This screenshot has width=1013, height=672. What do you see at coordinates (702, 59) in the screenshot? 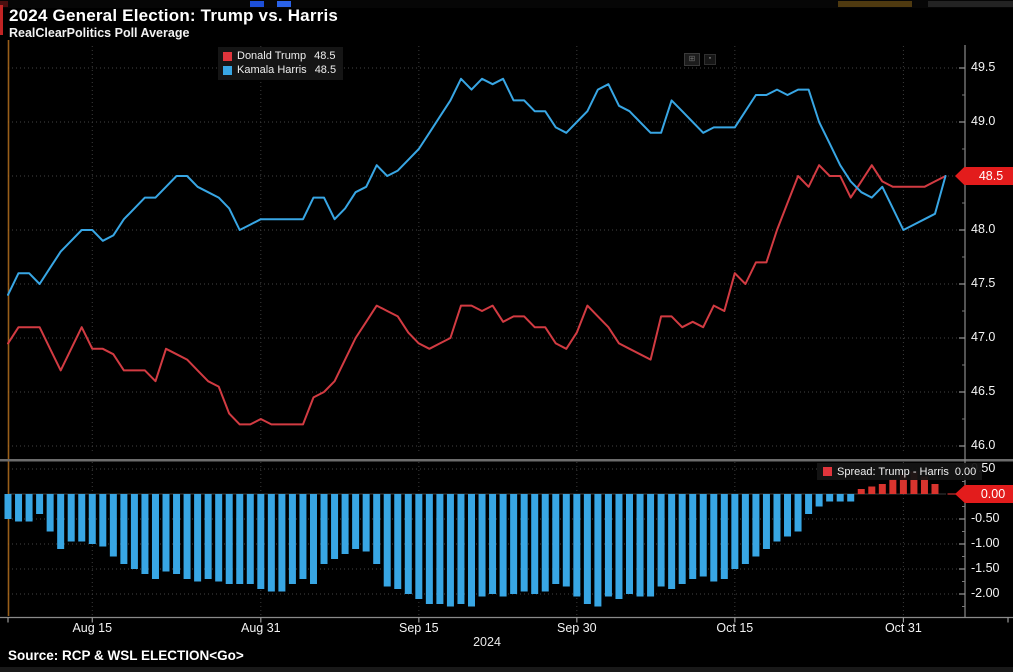
I see `chart-toolbar: ⊞ ▪` at bounding box center [702, 59].